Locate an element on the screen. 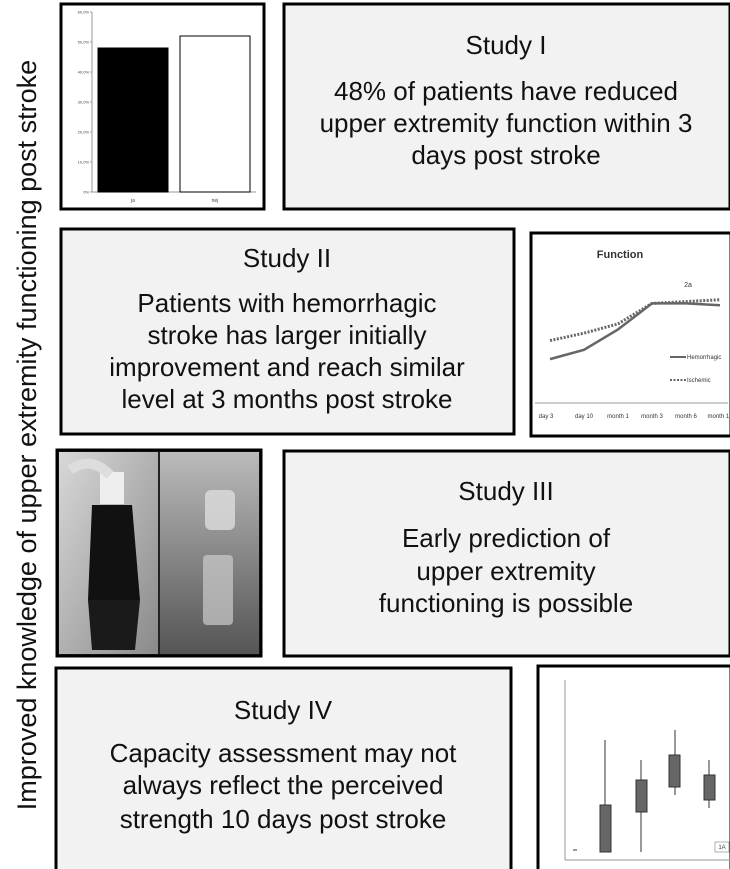 Image resolution: width=730 pixels, height=869 pixels. study-text: improvement and reach similar is located at coordinates (287, 367).